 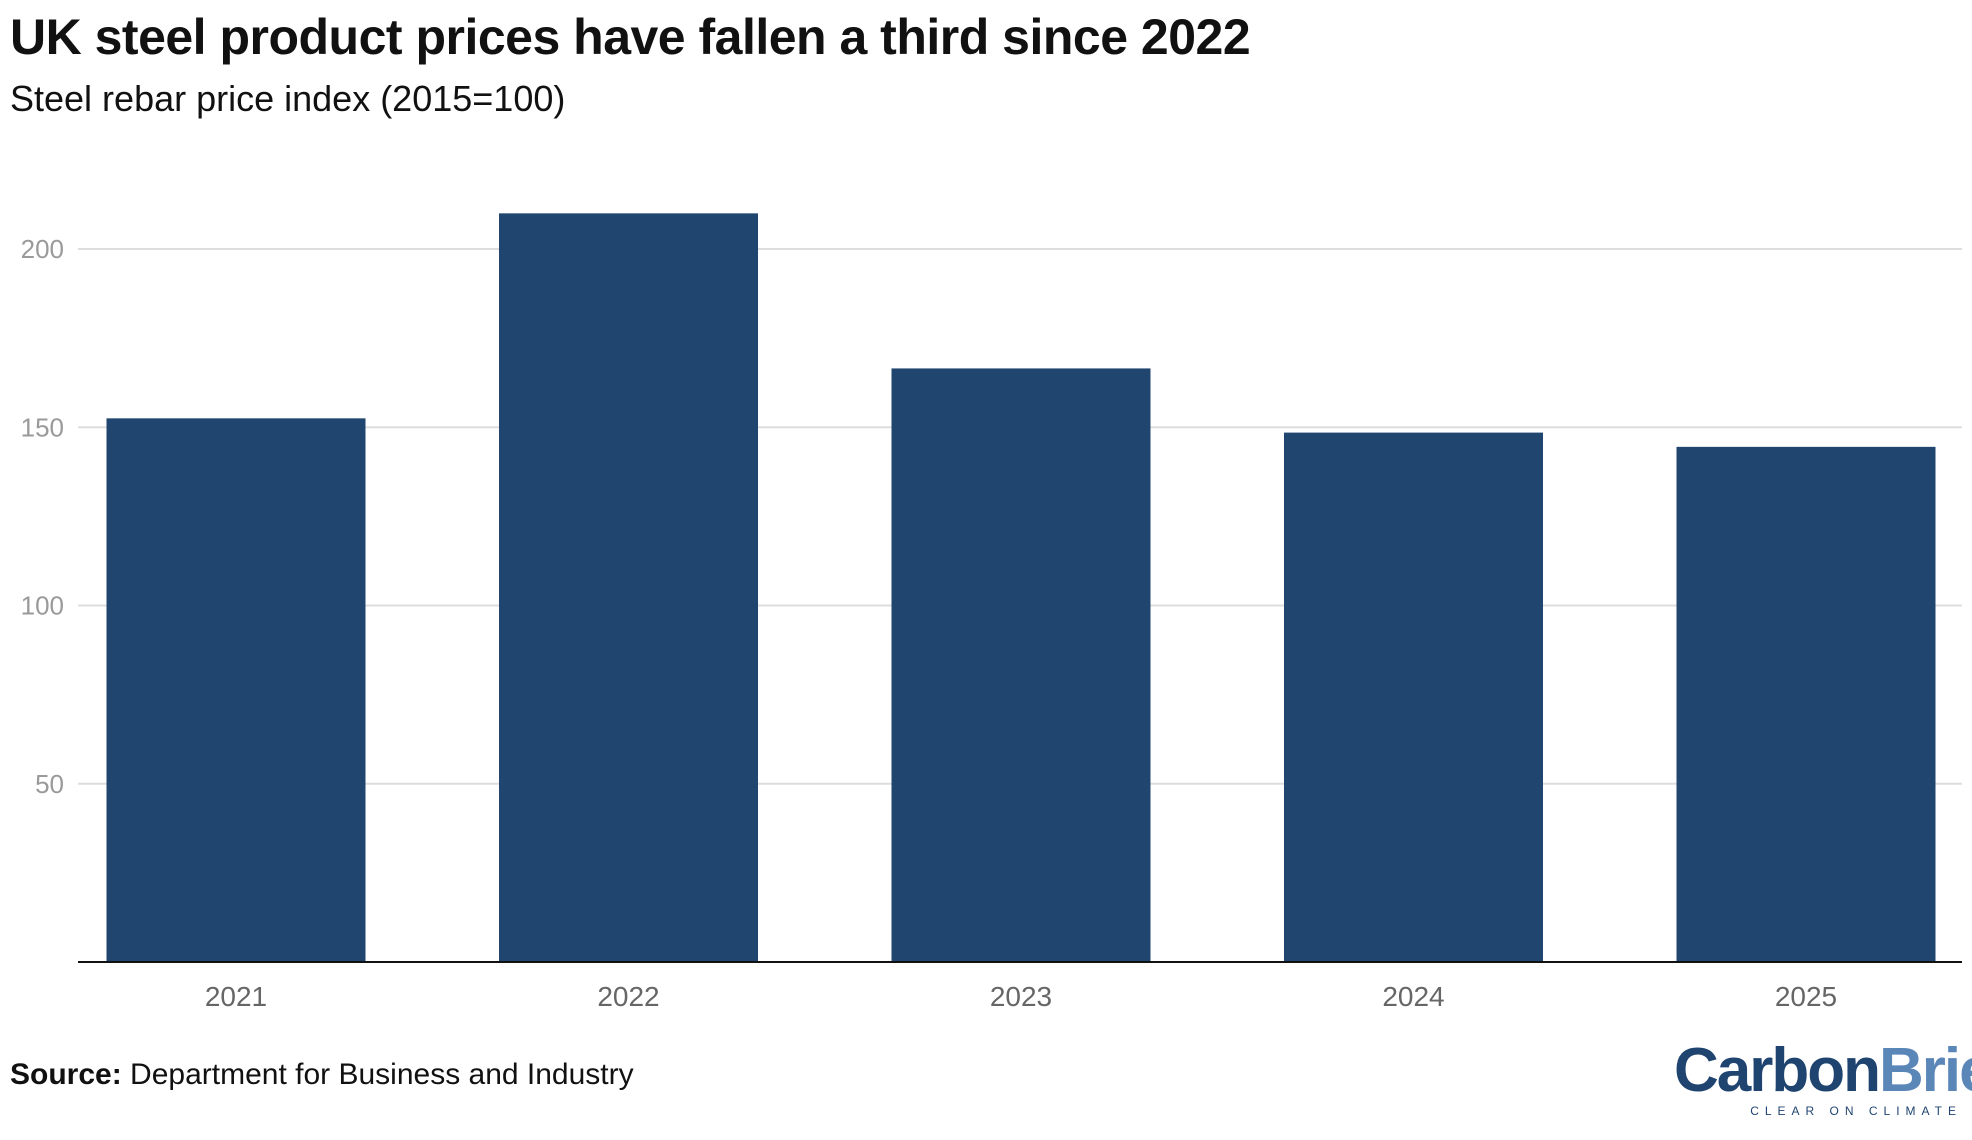 I want to click on y-tick-label: 50, so click(x=49, y=784).